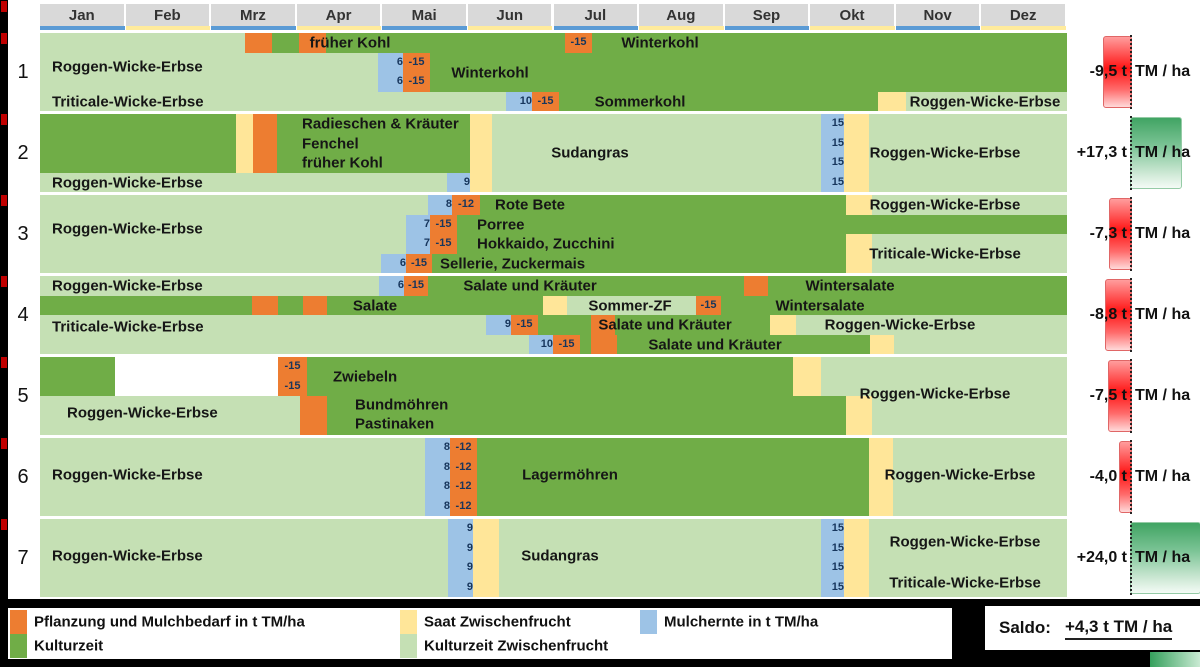 The image size is (1200, 667). What do you see at coordinates (1108, 395) in the screenshot?
I see `balance-value: -7,5 t` at bounding box center [1108, 395].